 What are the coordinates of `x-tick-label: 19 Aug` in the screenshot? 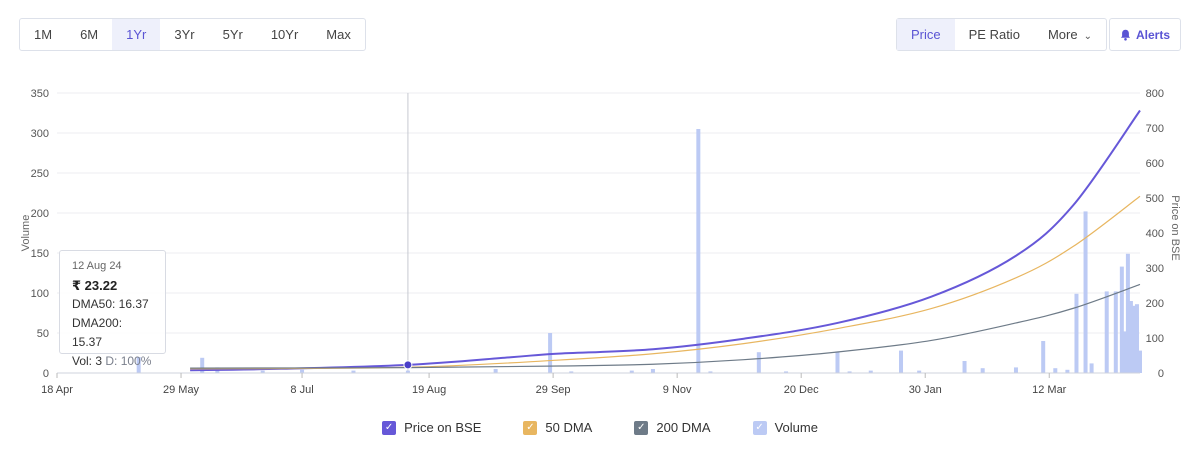 It's located at (429, 390).